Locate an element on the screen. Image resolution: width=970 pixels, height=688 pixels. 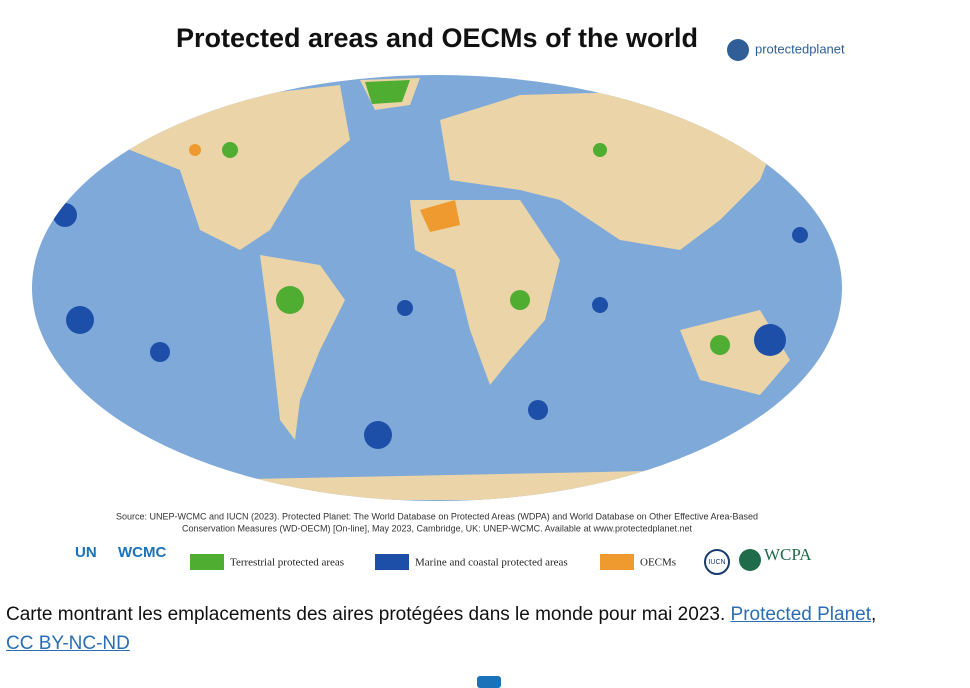
scroll-button is located at coordinates (489, 682).